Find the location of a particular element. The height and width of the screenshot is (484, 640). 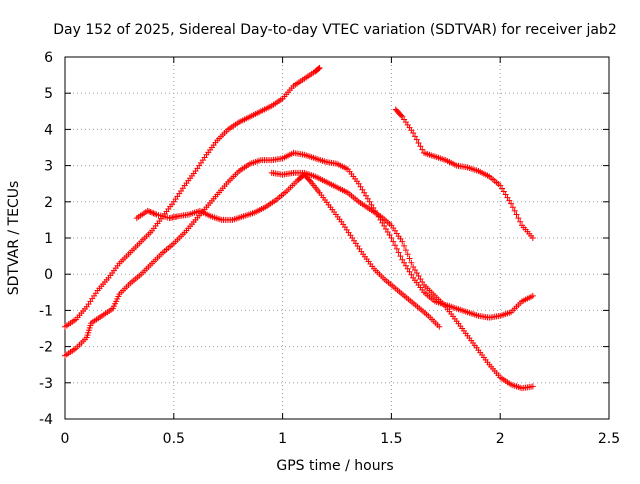

x-tick-label: 0.5 is located at coordinates (174, 439).